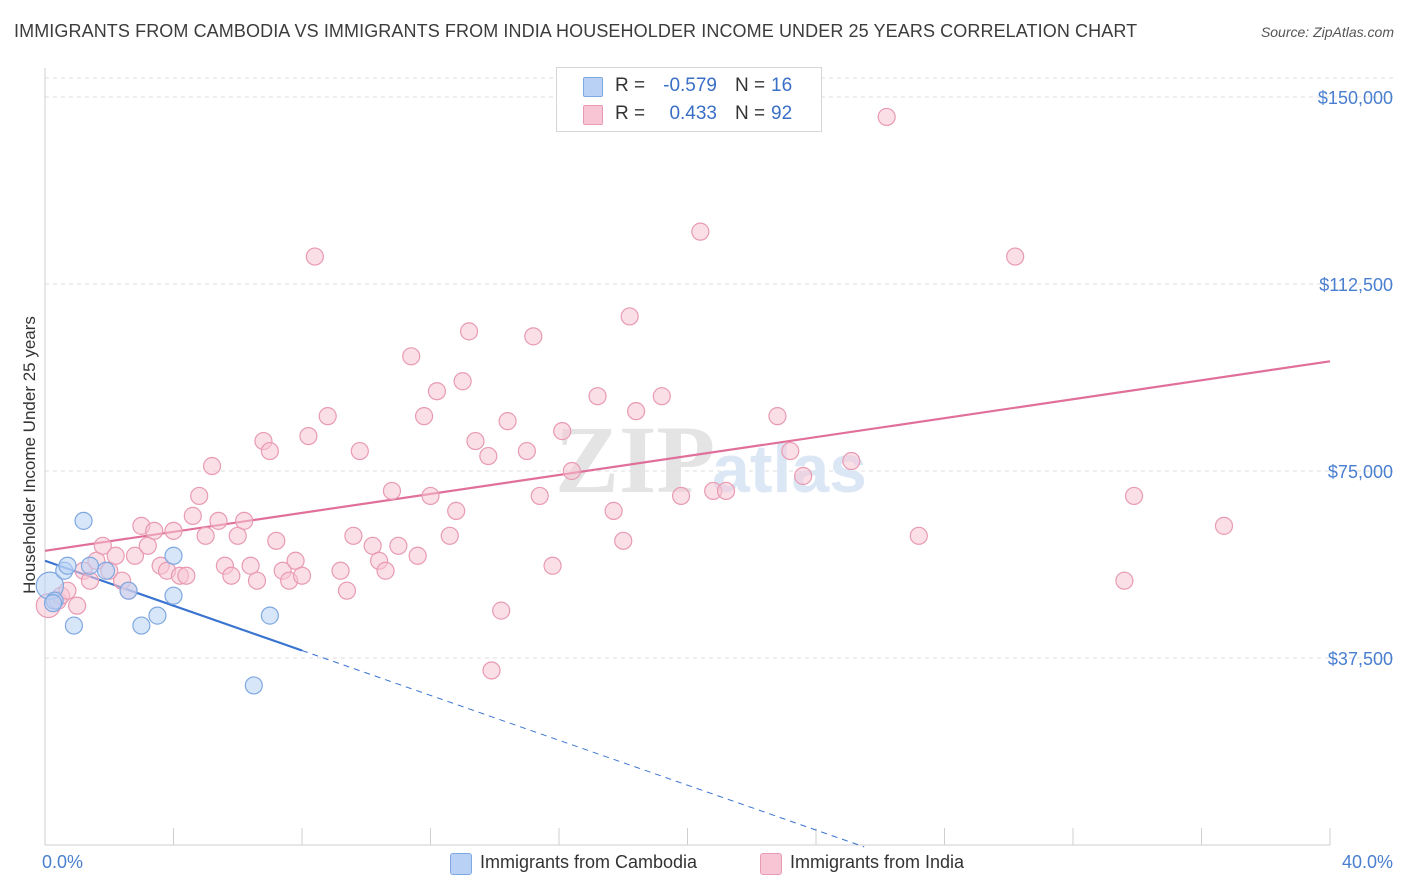 Image resolution: width=1406 pixels, height=892 pixels. Describe the element at coordinates (1355, 378) in the screenshot. I see `y-tick-labels: $37,500 $75,000 $112,500 $150,000` at that location.